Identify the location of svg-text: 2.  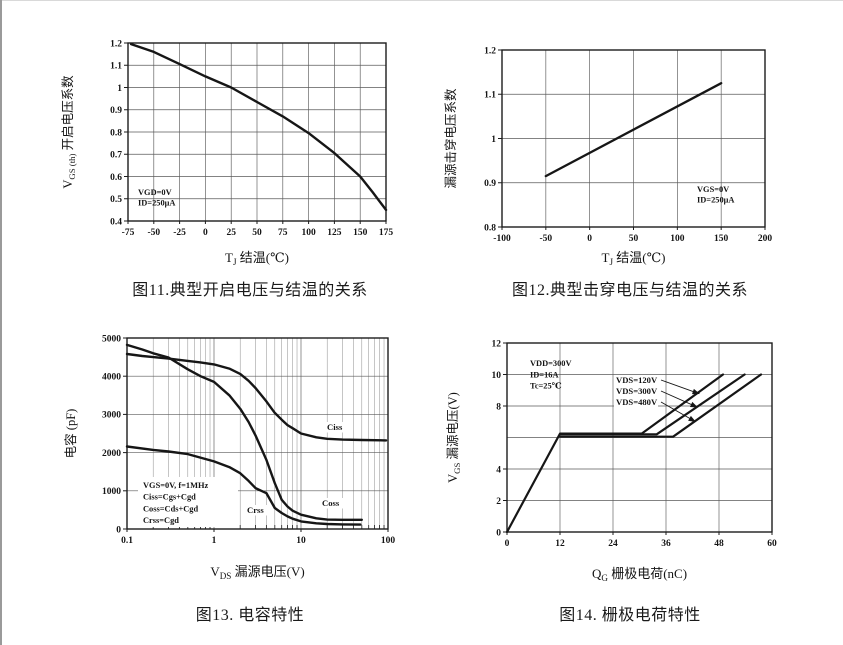
(498, 502).